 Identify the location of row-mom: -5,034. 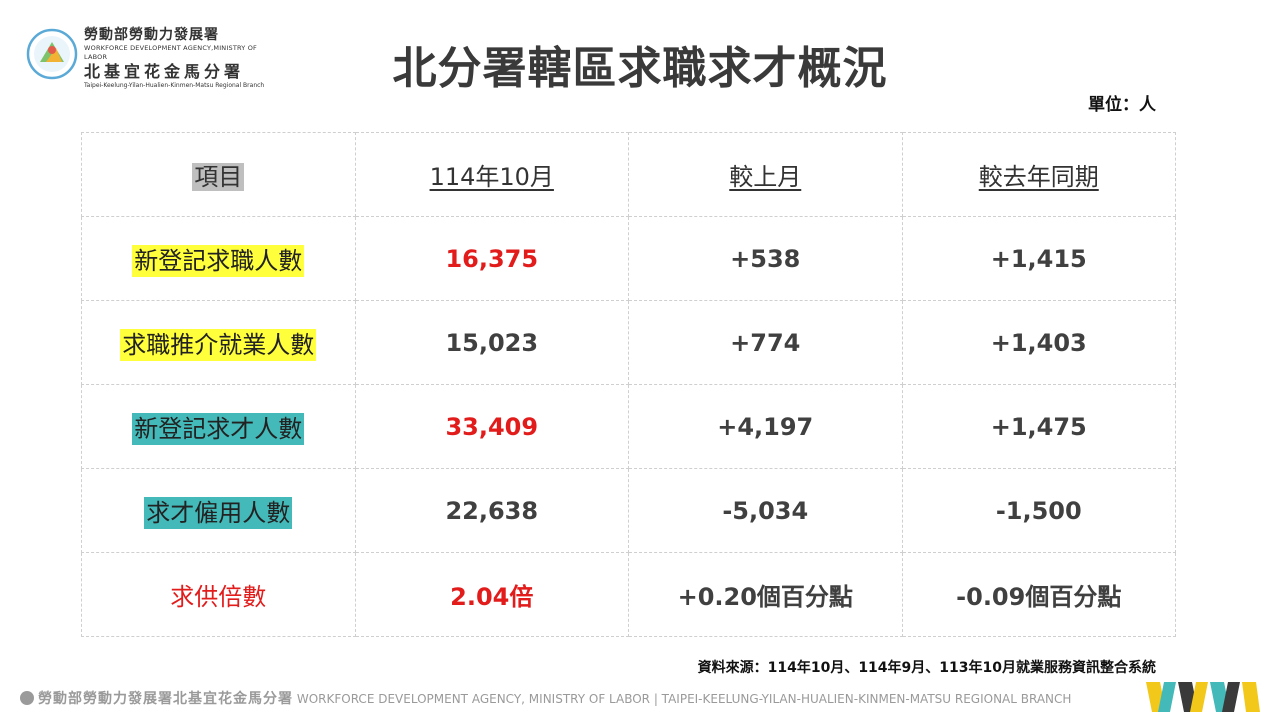
(765, 510).